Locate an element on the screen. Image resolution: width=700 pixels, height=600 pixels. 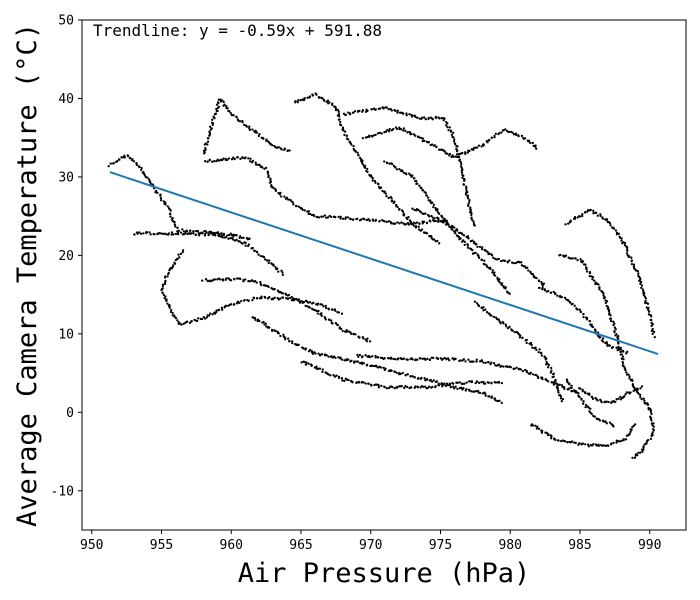
x-tick-label: 990 is located at coordinates (649, 545).